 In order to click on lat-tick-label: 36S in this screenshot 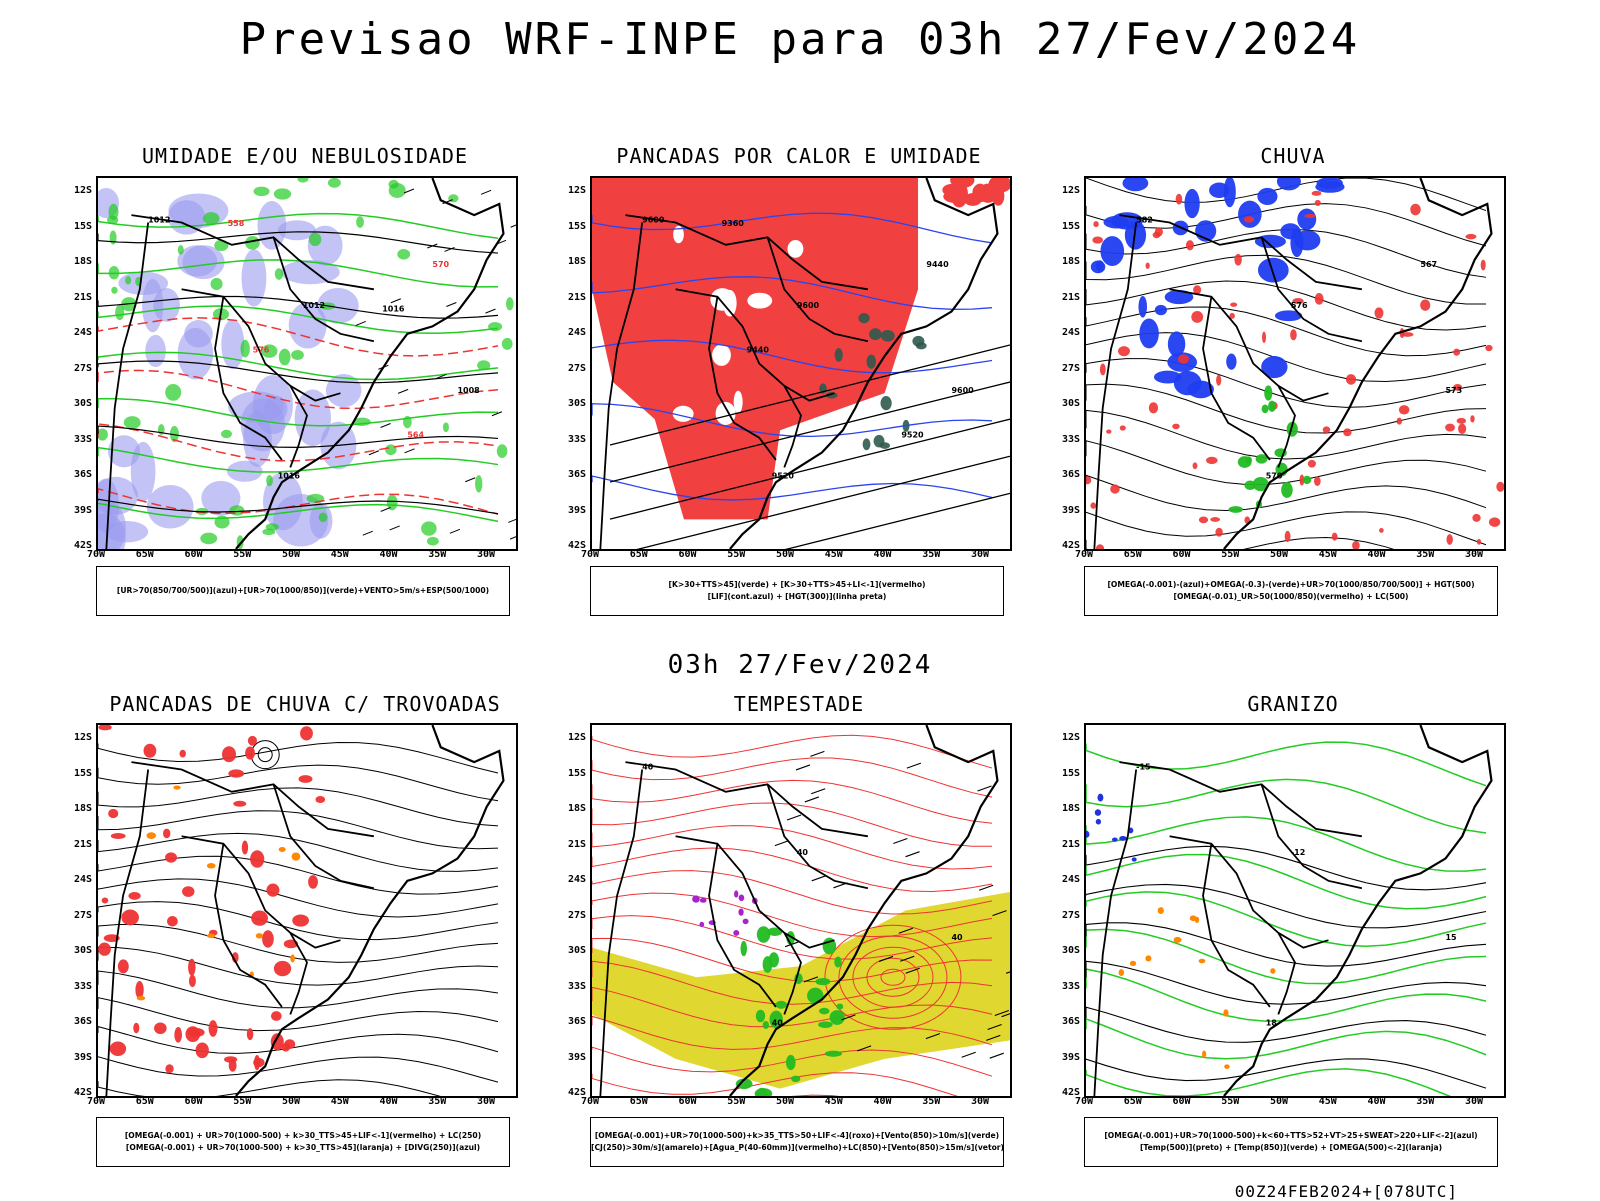, I will do `click(82, 474)`.